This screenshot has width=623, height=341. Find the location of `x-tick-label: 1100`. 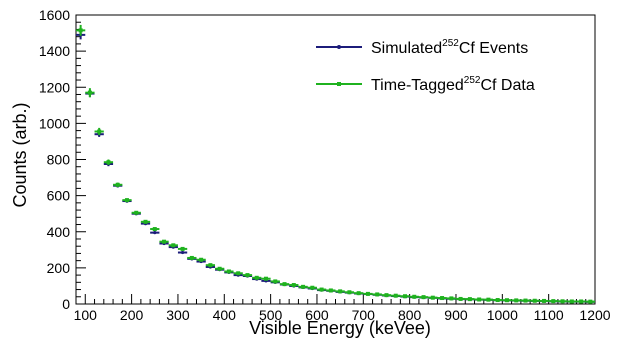

x-tick-label: 1100 is located at coordinates (549, 315).